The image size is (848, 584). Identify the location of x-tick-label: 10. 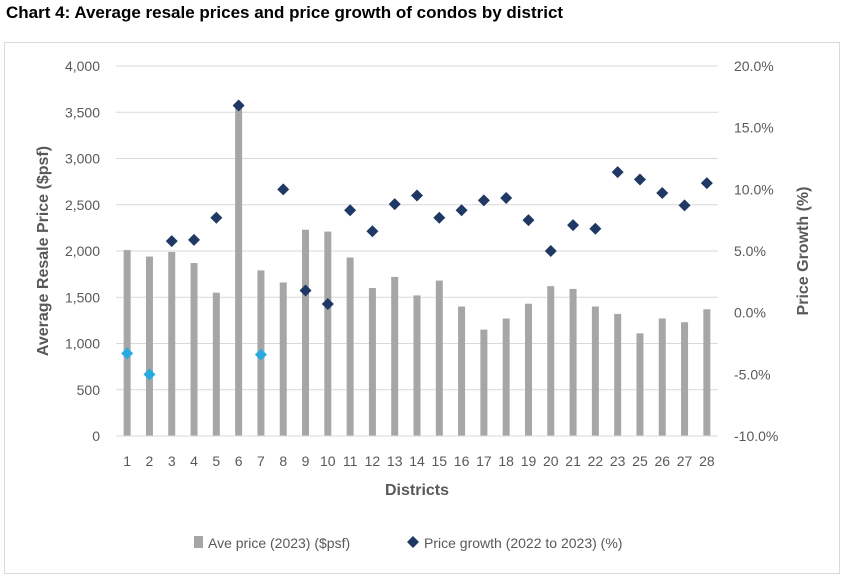
(328, 461).